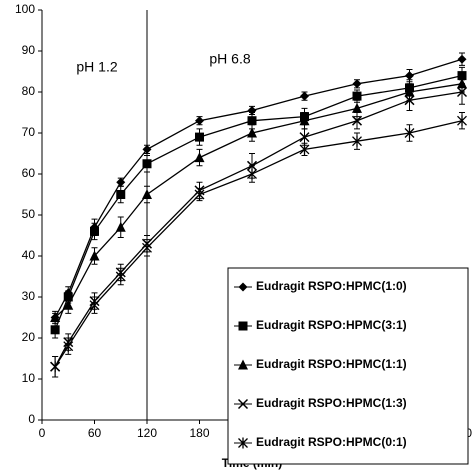 This screenshot has width=474, height=474. Describe the element at coordinates (29, 50) in the screenshot. I see `y-tick-label: 90` at that location.